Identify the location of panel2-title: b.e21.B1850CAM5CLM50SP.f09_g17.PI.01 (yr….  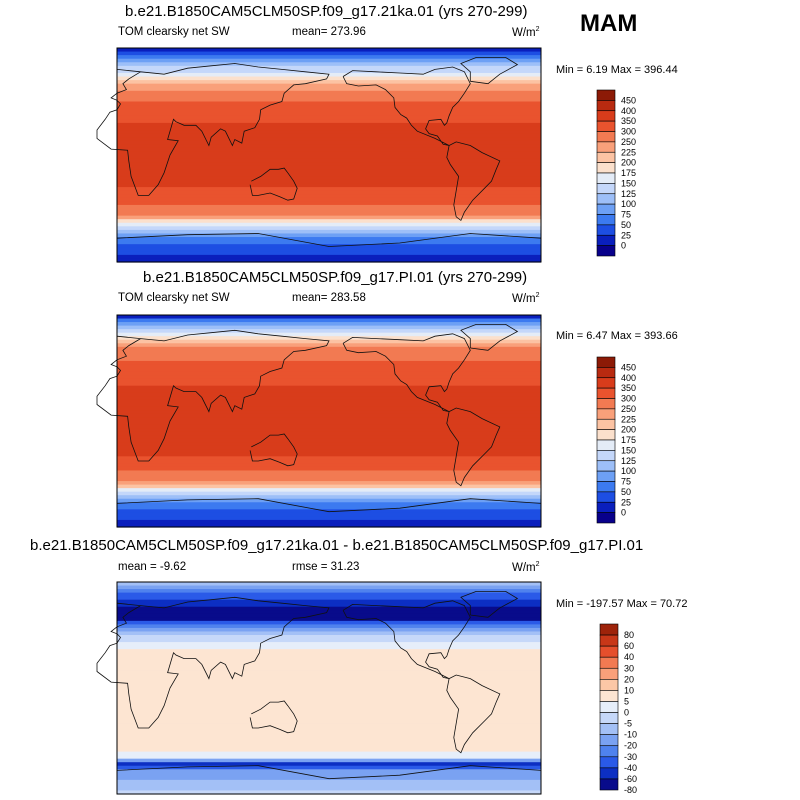
(335, 277).